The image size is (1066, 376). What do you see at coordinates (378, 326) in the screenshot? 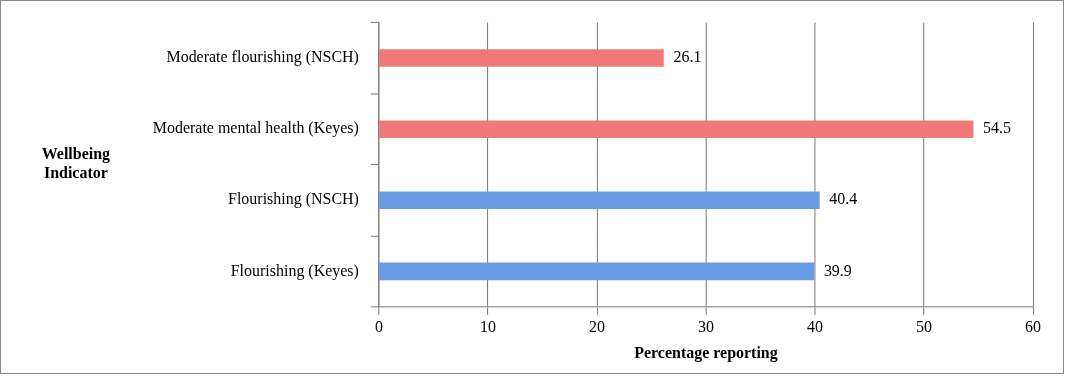
I see `x-tick-label: 0` at bounding box center [378, 326].